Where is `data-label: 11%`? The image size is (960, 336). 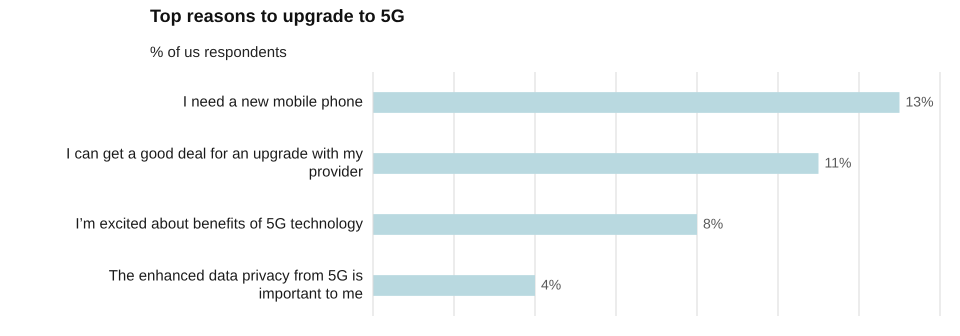 data-label: 11% is located at coordinates (838, 162).